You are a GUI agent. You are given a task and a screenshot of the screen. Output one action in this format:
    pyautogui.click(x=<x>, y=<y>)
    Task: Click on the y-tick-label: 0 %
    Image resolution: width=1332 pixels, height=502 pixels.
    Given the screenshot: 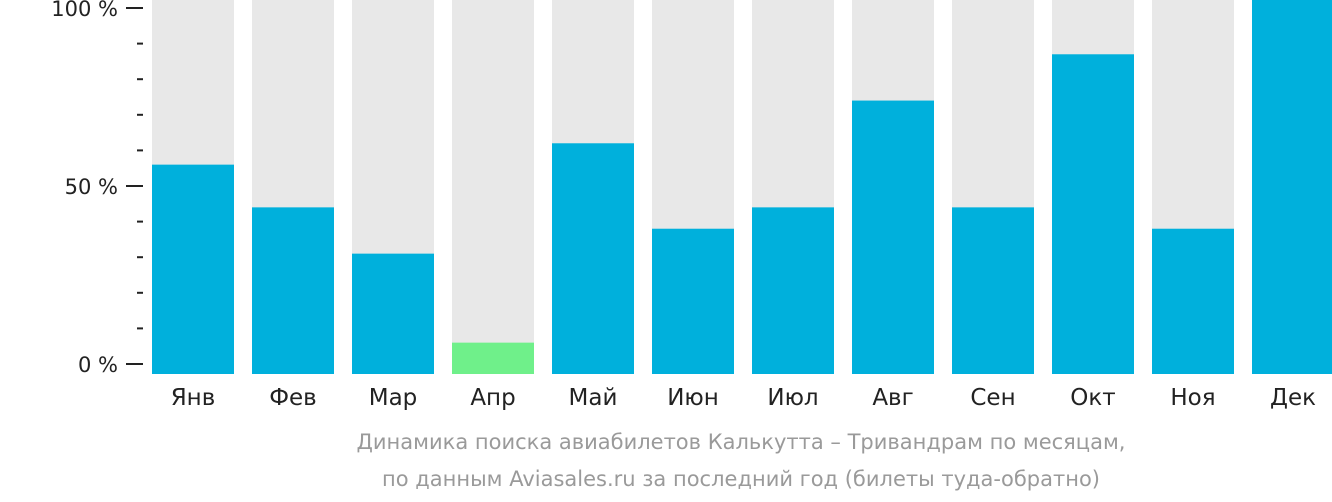 What is the action you would take?
    pyautogui.click(x=98, y=365)
    